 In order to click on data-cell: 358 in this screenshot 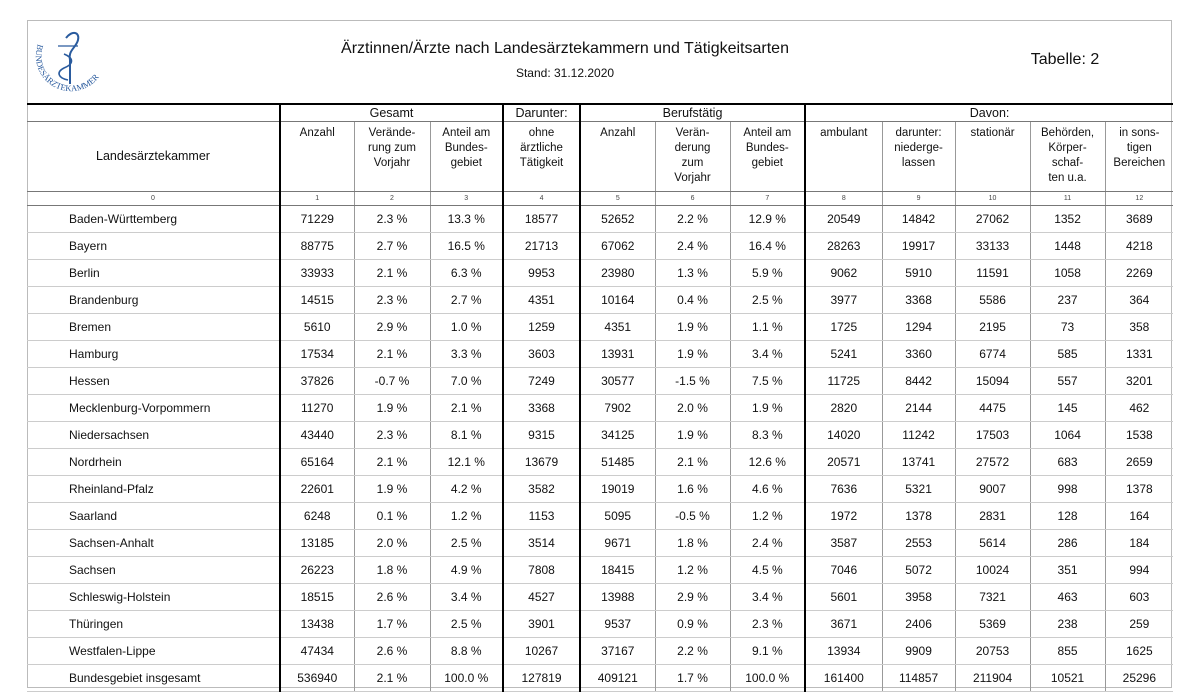, I will do `click(1139, 327)`.